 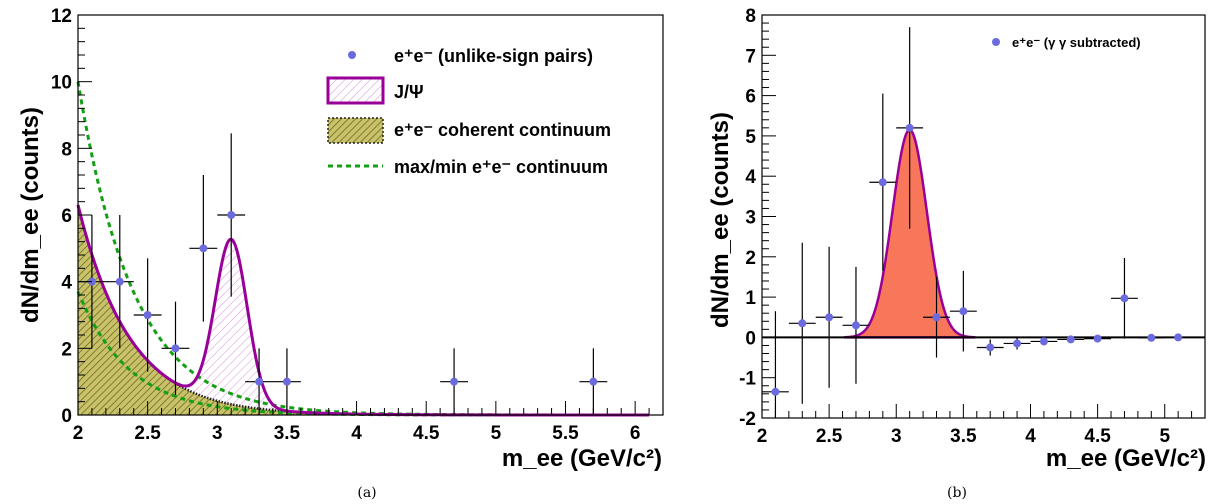 I want to click on panel-b-y-tick-label: 8, so click(x=750, y=16).